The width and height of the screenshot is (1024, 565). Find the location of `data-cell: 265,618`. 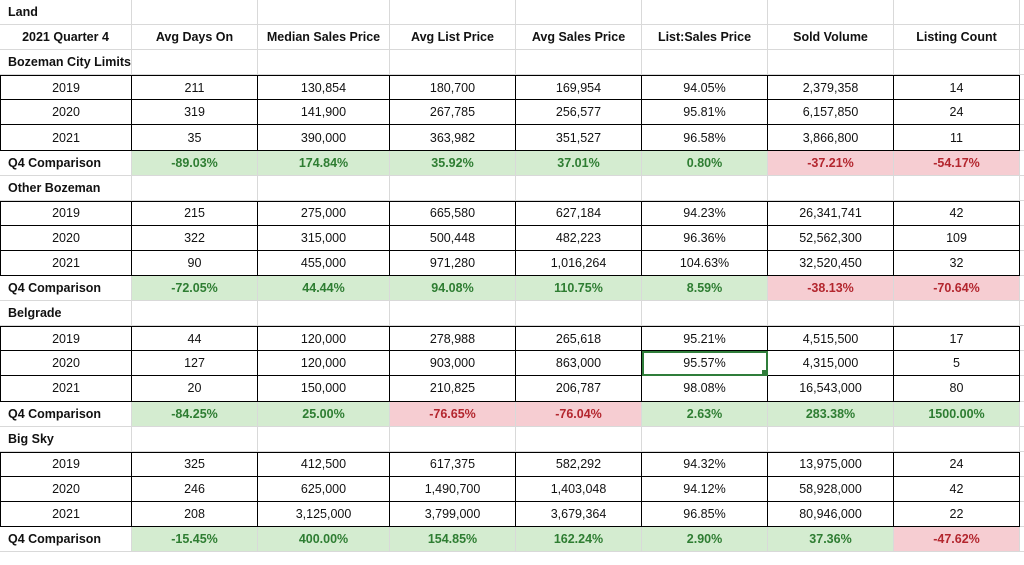

data-cell: 265,618 is located at coordinates (579, 339).